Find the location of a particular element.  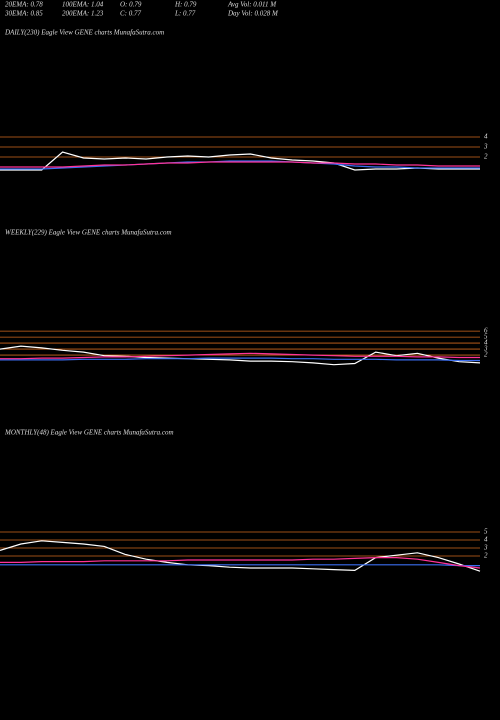

stat-label: H: 0.79 is located at coordinates (185, 5).